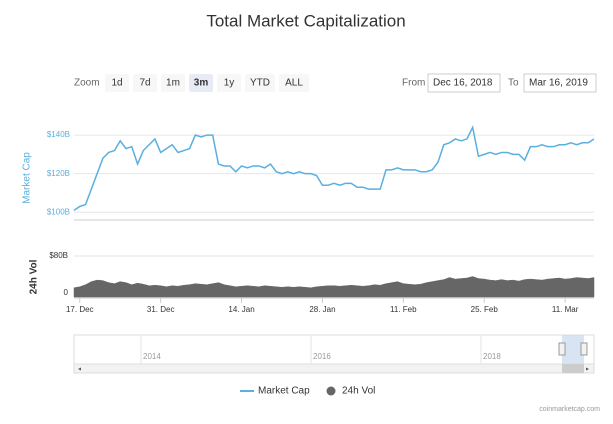  What do you see at coordinates (58, 211) in the screenshot?
I see `y-tick-label: $100B` at bounding box center [58, 211].